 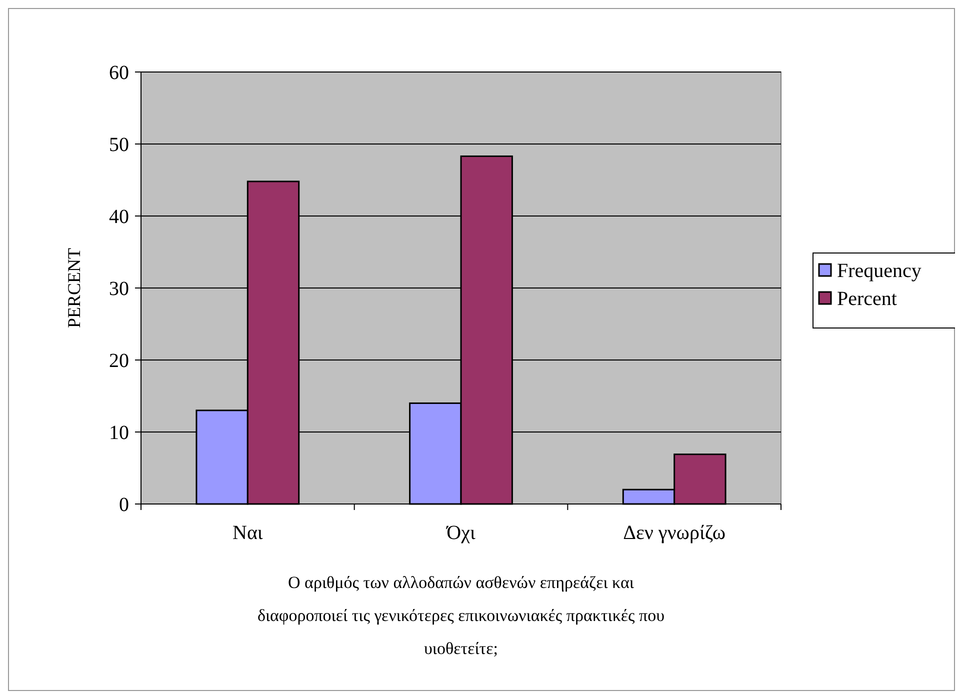 What do you see at coordinates (879, 271) in the screenshot?
I see `legend-label: Frequency` at bounding box center [879, 271].